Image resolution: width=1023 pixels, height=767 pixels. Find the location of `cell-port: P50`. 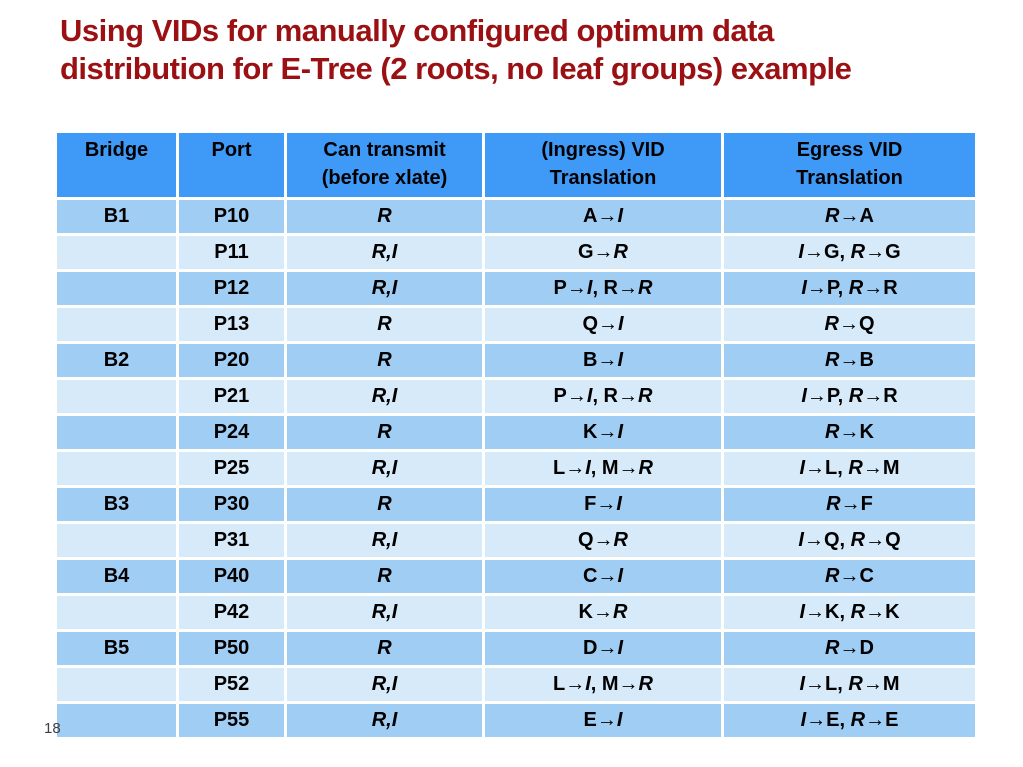

cell-port: P50 is located at coordinates (231, 648).